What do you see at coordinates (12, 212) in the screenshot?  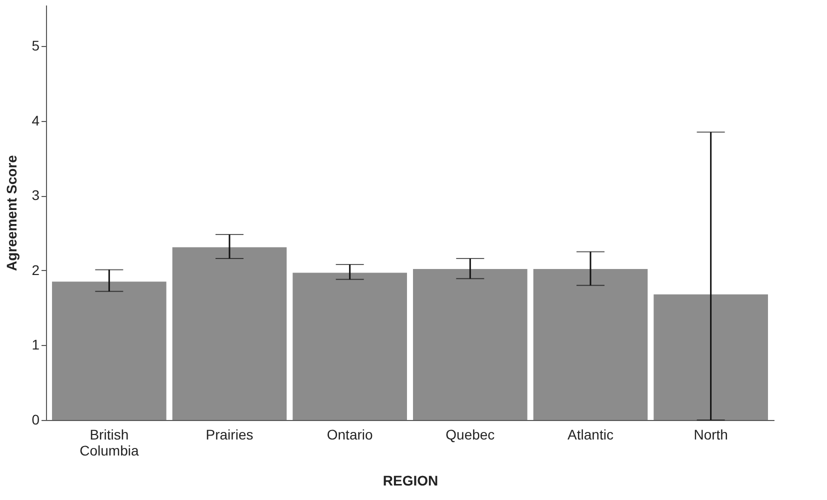 I see `y-axis-title: Agreement Score` at bounding box center [12, 212].